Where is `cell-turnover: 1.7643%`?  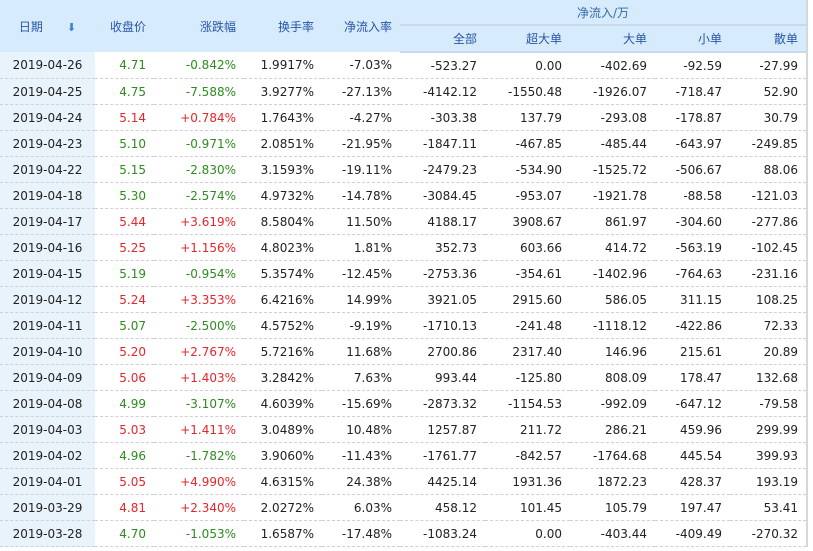
cell-turnover: 1.7643% is located at coordinates (283, 117).